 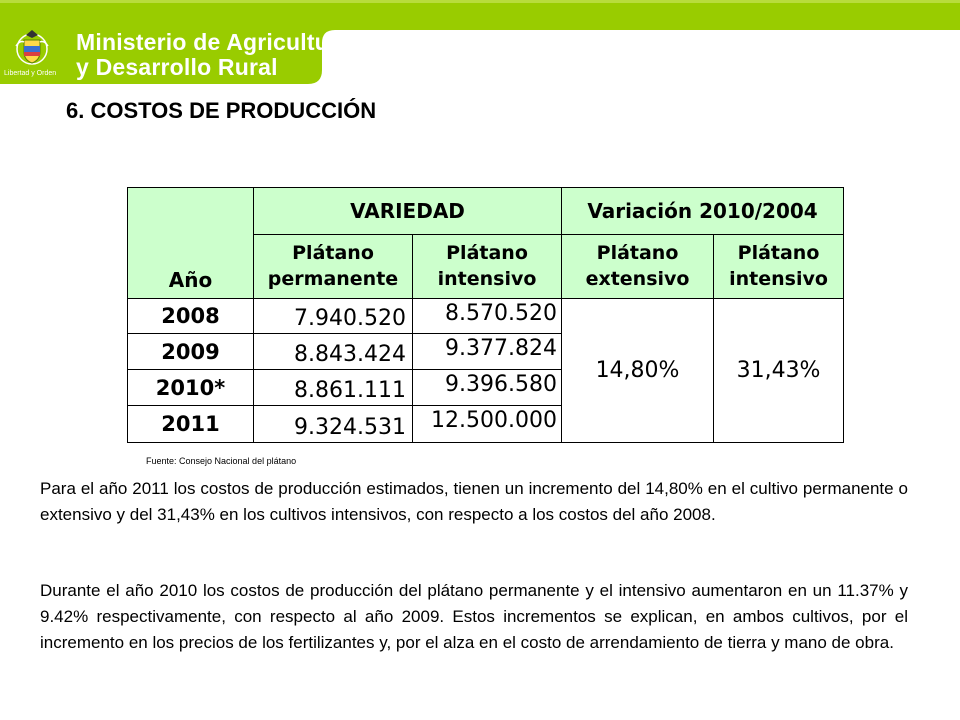 I want to click on group-header-variacion: Variación 2010/2004, so click(x=703, y=211).